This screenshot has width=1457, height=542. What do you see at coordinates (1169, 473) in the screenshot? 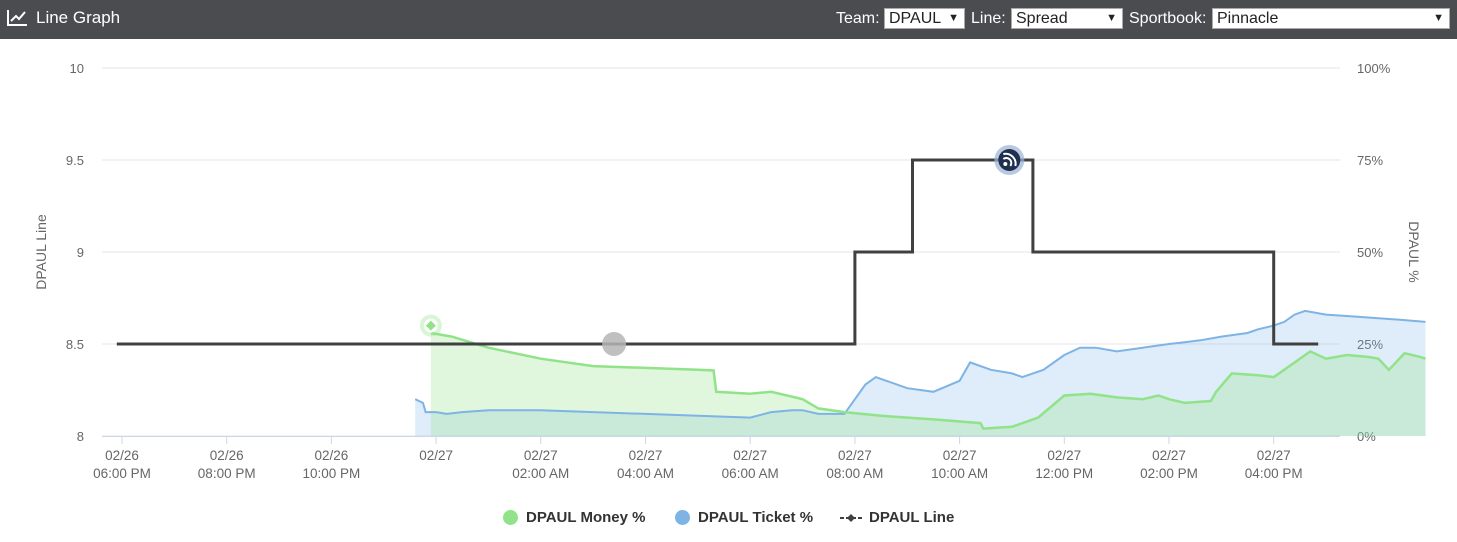
I see `x-tick-time: 02:00 PM` at bounding box center [1169, 473].